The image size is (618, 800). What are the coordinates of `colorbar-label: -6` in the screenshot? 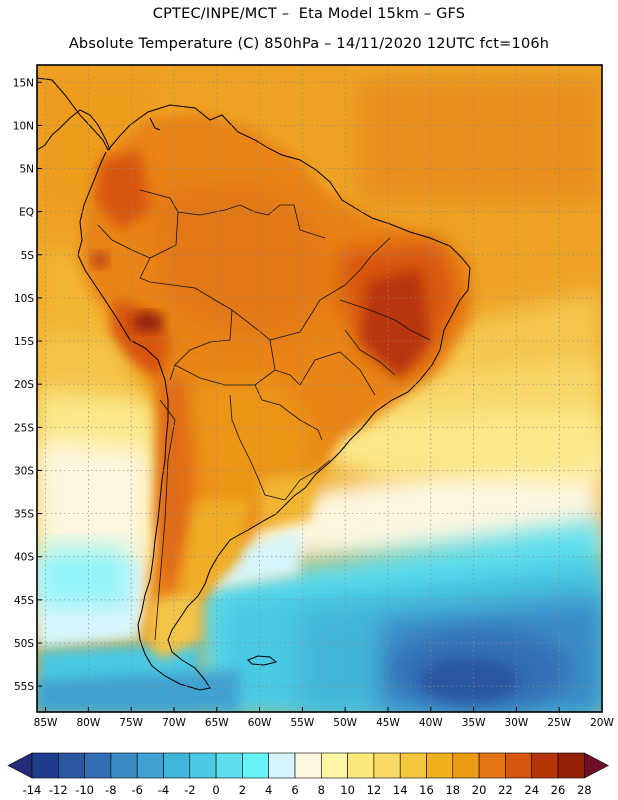 It's located at (136, 790).